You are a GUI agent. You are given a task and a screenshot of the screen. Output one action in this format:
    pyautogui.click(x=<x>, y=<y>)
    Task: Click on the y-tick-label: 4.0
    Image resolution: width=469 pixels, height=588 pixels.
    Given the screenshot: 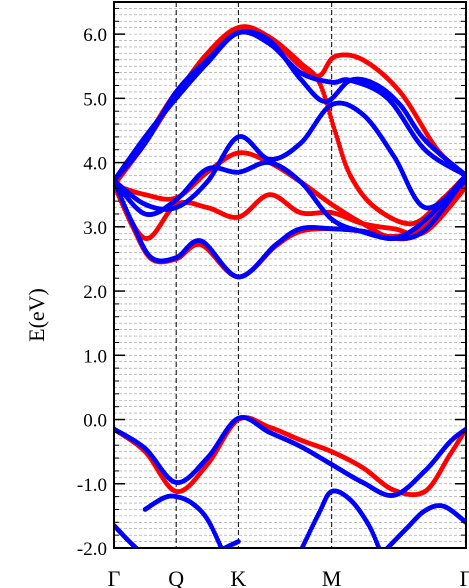 What is the action you would take?
    pyautogui.click(x=95, y=164)
    